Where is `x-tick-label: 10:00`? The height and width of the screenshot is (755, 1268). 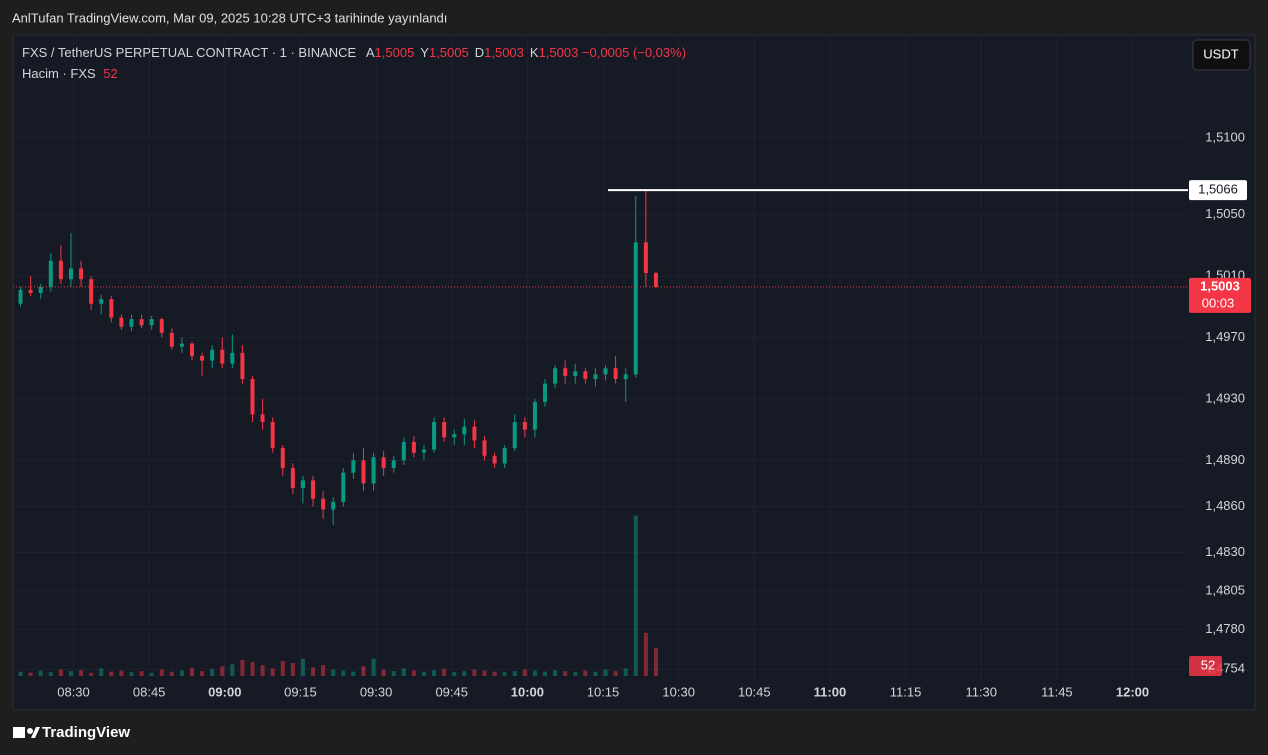 x-tick-label: 10:00 is located at coordinates (527, 691).